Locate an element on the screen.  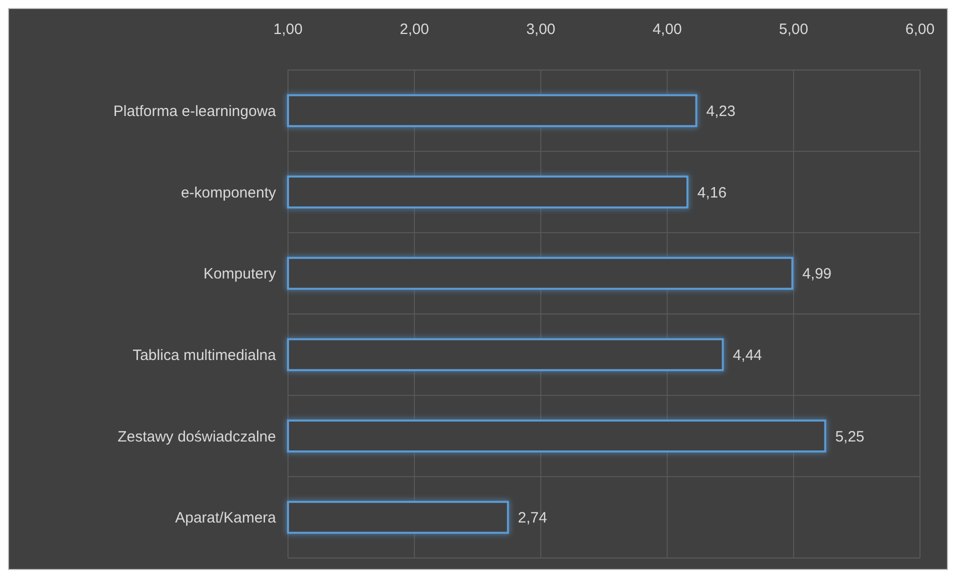
y-tick-label: Aparat/Kamera is located at coordinates (226, 518).